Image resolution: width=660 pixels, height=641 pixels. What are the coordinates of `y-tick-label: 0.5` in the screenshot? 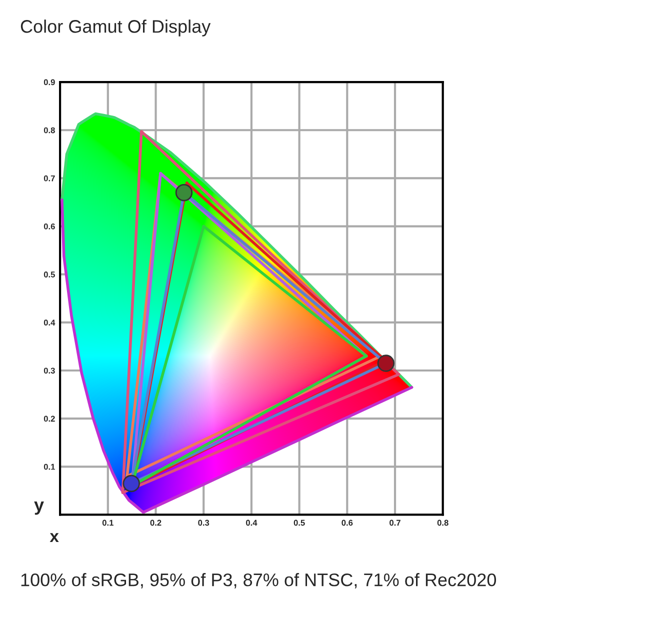 It's located at (49, 275).